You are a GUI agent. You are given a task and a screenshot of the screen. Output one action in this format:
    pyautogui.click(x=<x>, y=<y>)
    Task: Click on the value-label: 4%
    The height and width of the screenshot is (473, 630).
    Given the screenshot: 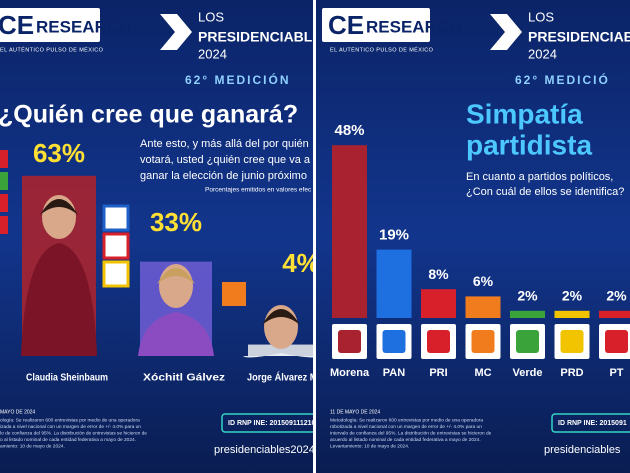 What is the action you would take?
    pyautogui.click(x=301, y=263)
    